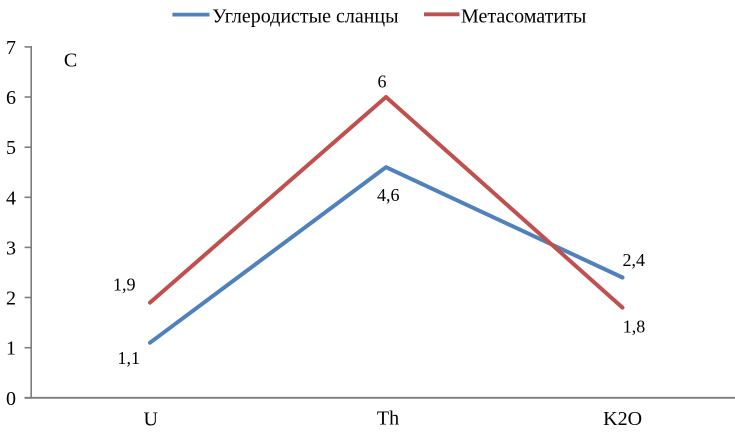 The image size is (735, 438). What do you see at coordinates (150, 420) in the screenshot?
I see `svg-text: U` at bounding box center [150, 420].